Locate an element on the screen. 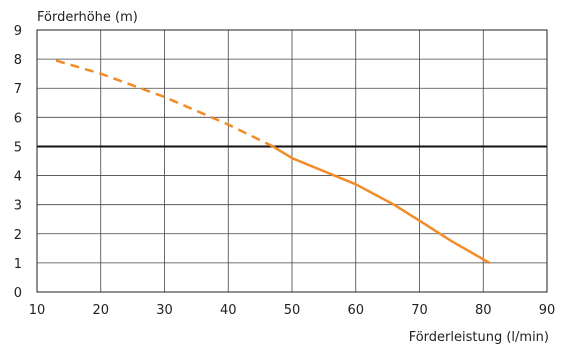 The width and height of the screenshot is (571, 345). y-tick-label-0: 0 is located at coordinates (18, 293).